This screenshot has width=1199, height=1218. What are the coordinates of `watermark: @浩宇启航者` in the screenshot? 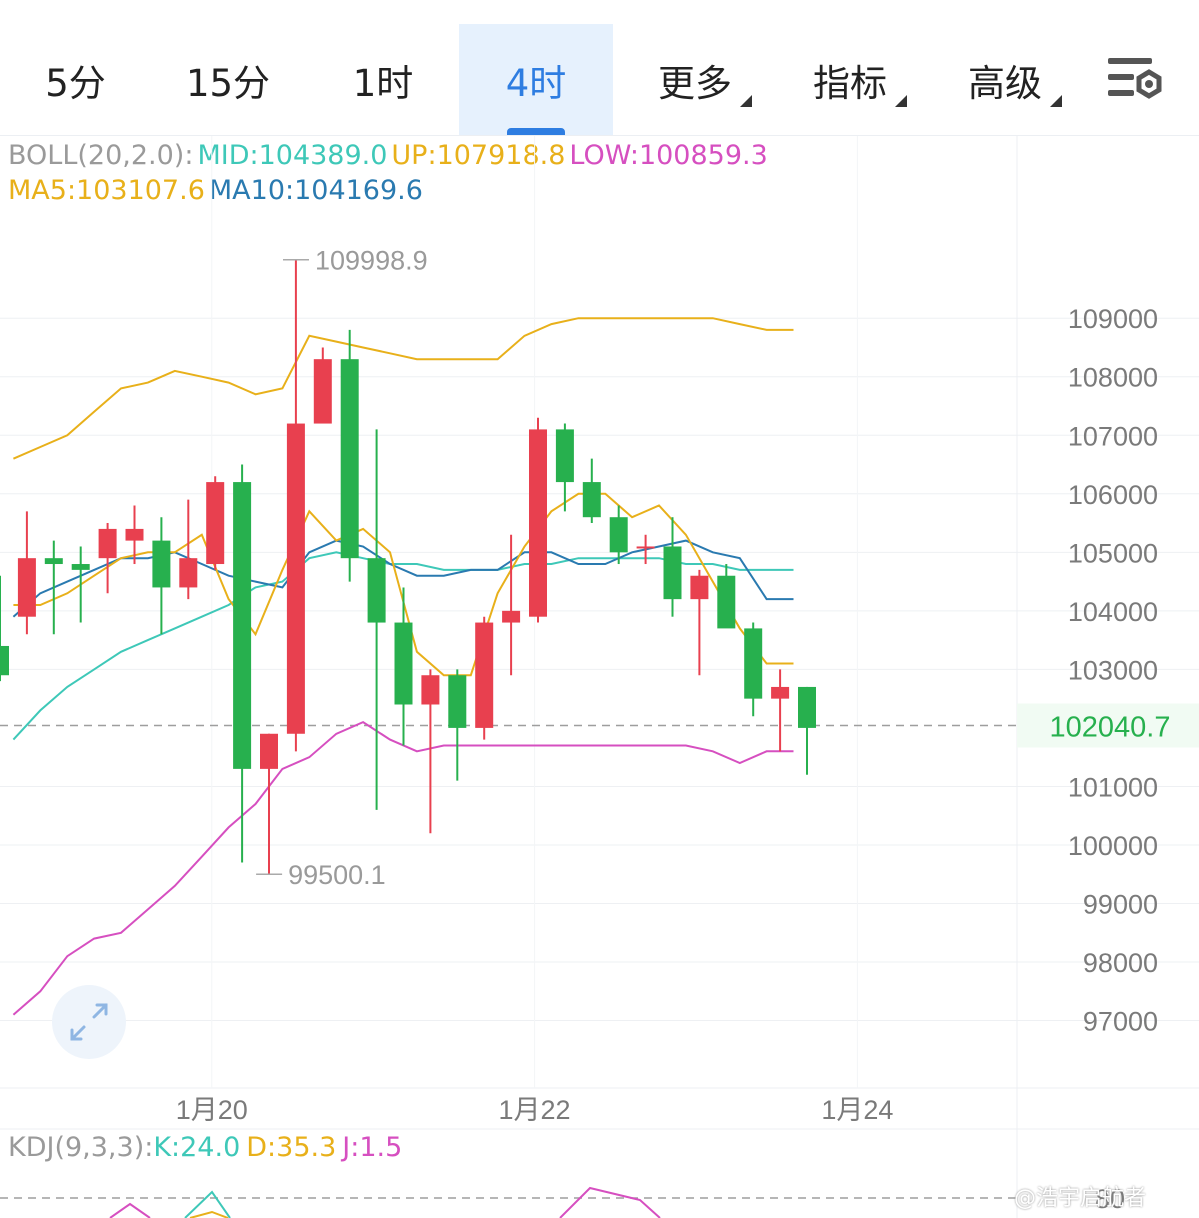 It's located at (1080, 1198).